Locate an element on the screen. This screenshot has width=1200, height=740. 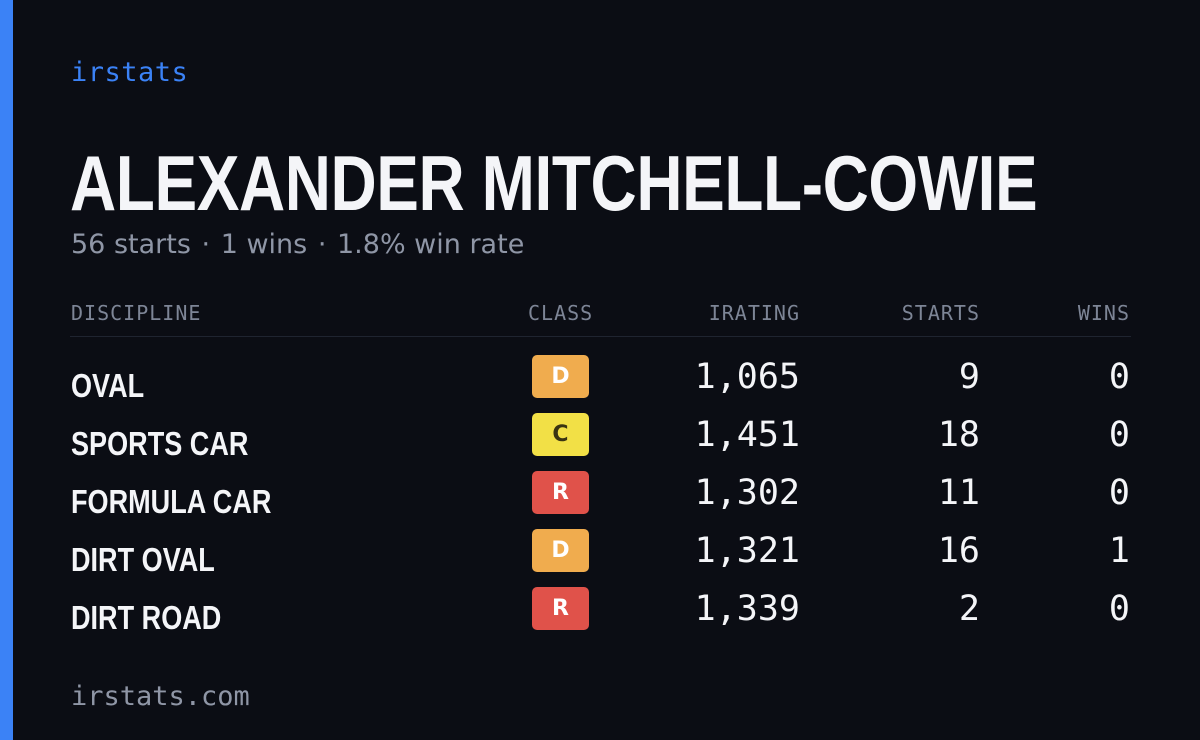
starts-value: 9 is located at coordinates (969, 377).